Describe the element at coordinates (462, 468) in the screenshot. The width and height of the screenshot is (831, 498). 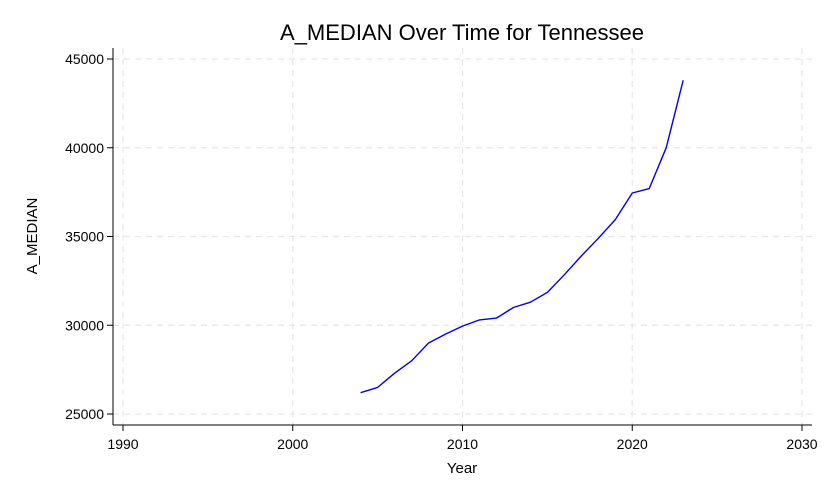
I see `x-axis-label: Year` at that location.